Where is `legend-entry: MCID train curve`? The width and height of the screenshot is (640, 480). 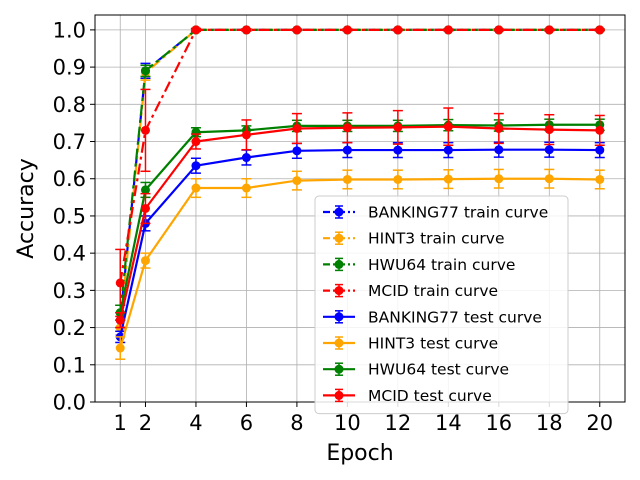 legend-entry: MCID train curve is located at coordinates (410, 291).